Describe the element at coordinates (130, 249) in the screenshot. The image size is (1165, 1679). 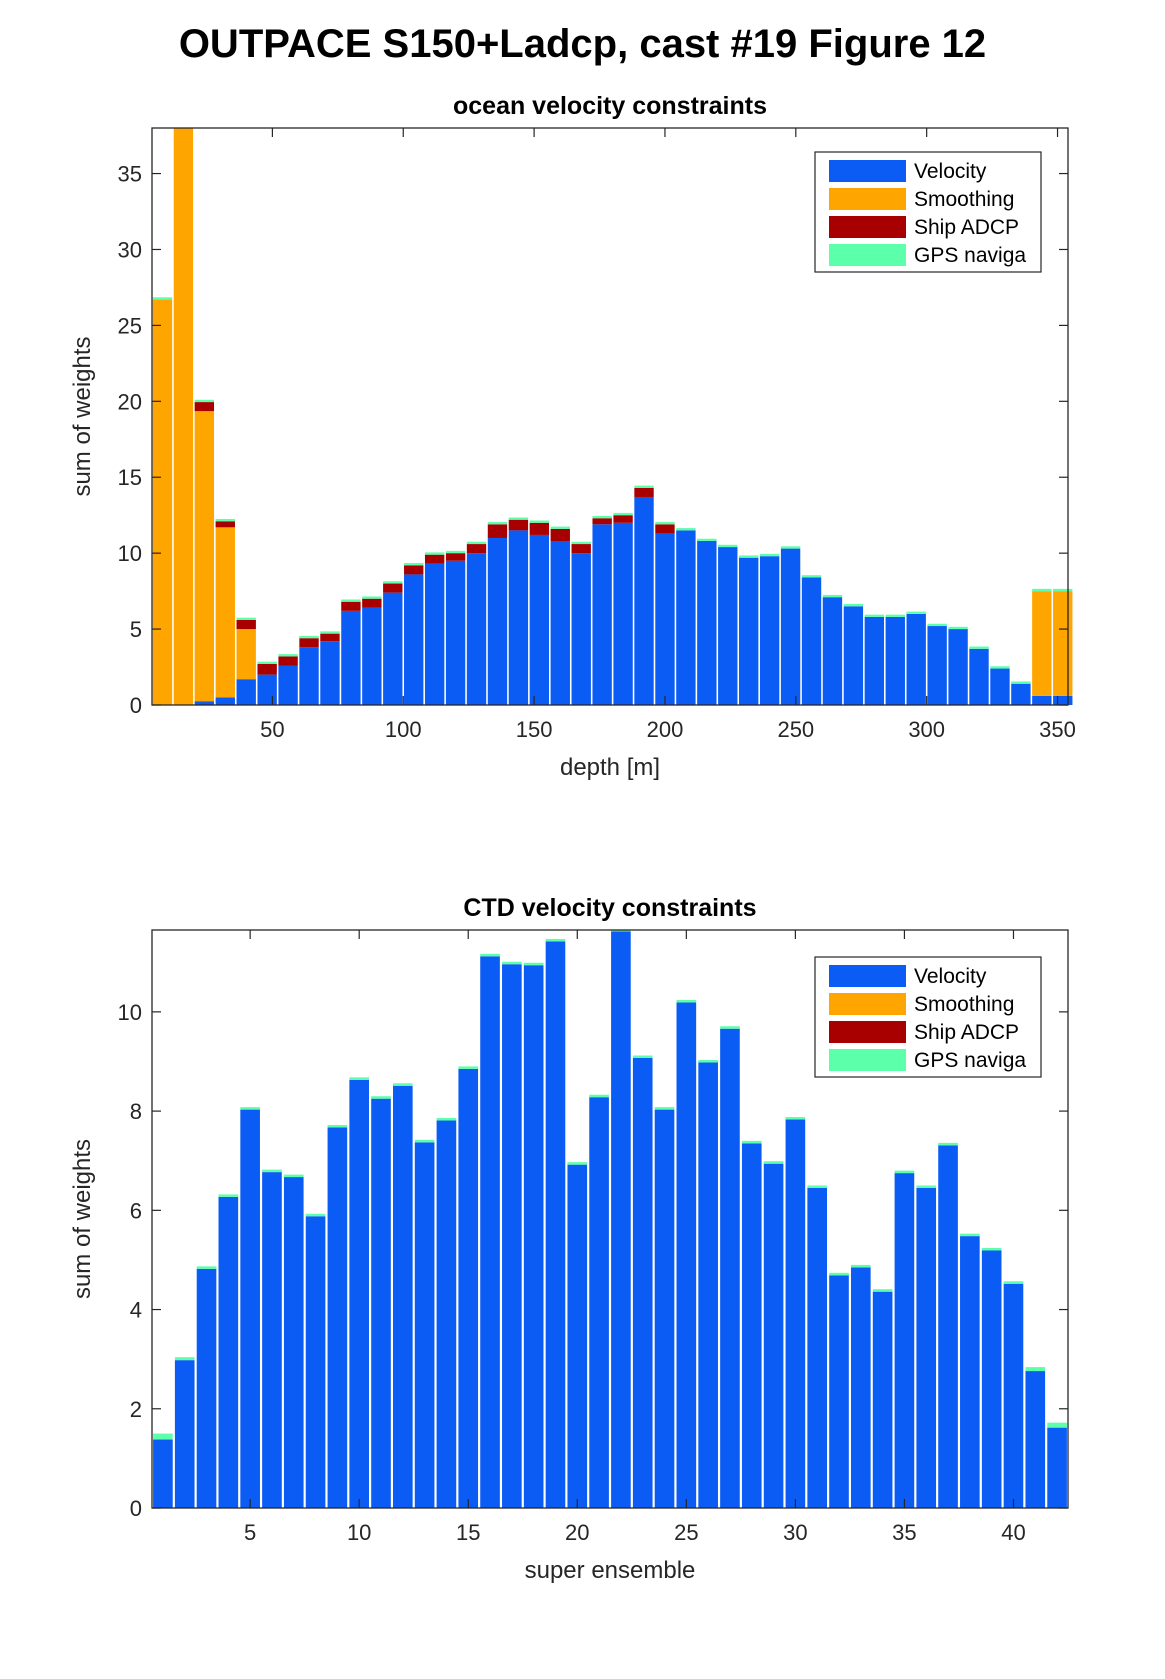
I see `y-tick-label: 30` at that location.